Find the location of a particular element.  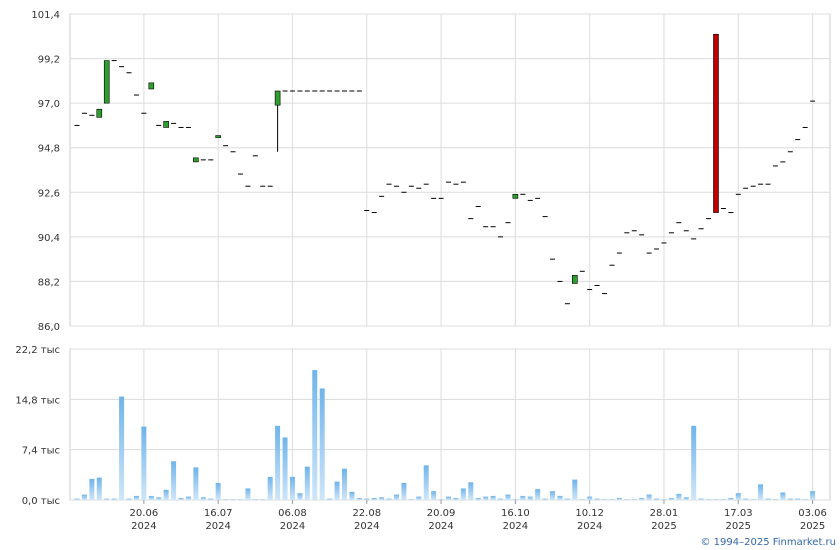

y-tick-label: 88,2 is located at coordinates (49, 282).